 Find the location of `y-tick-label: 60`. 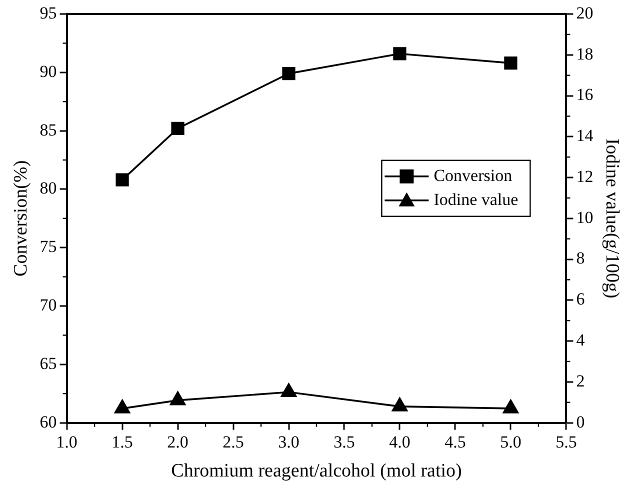

y-tick-label: 60 is located at coordinates (48, 422).